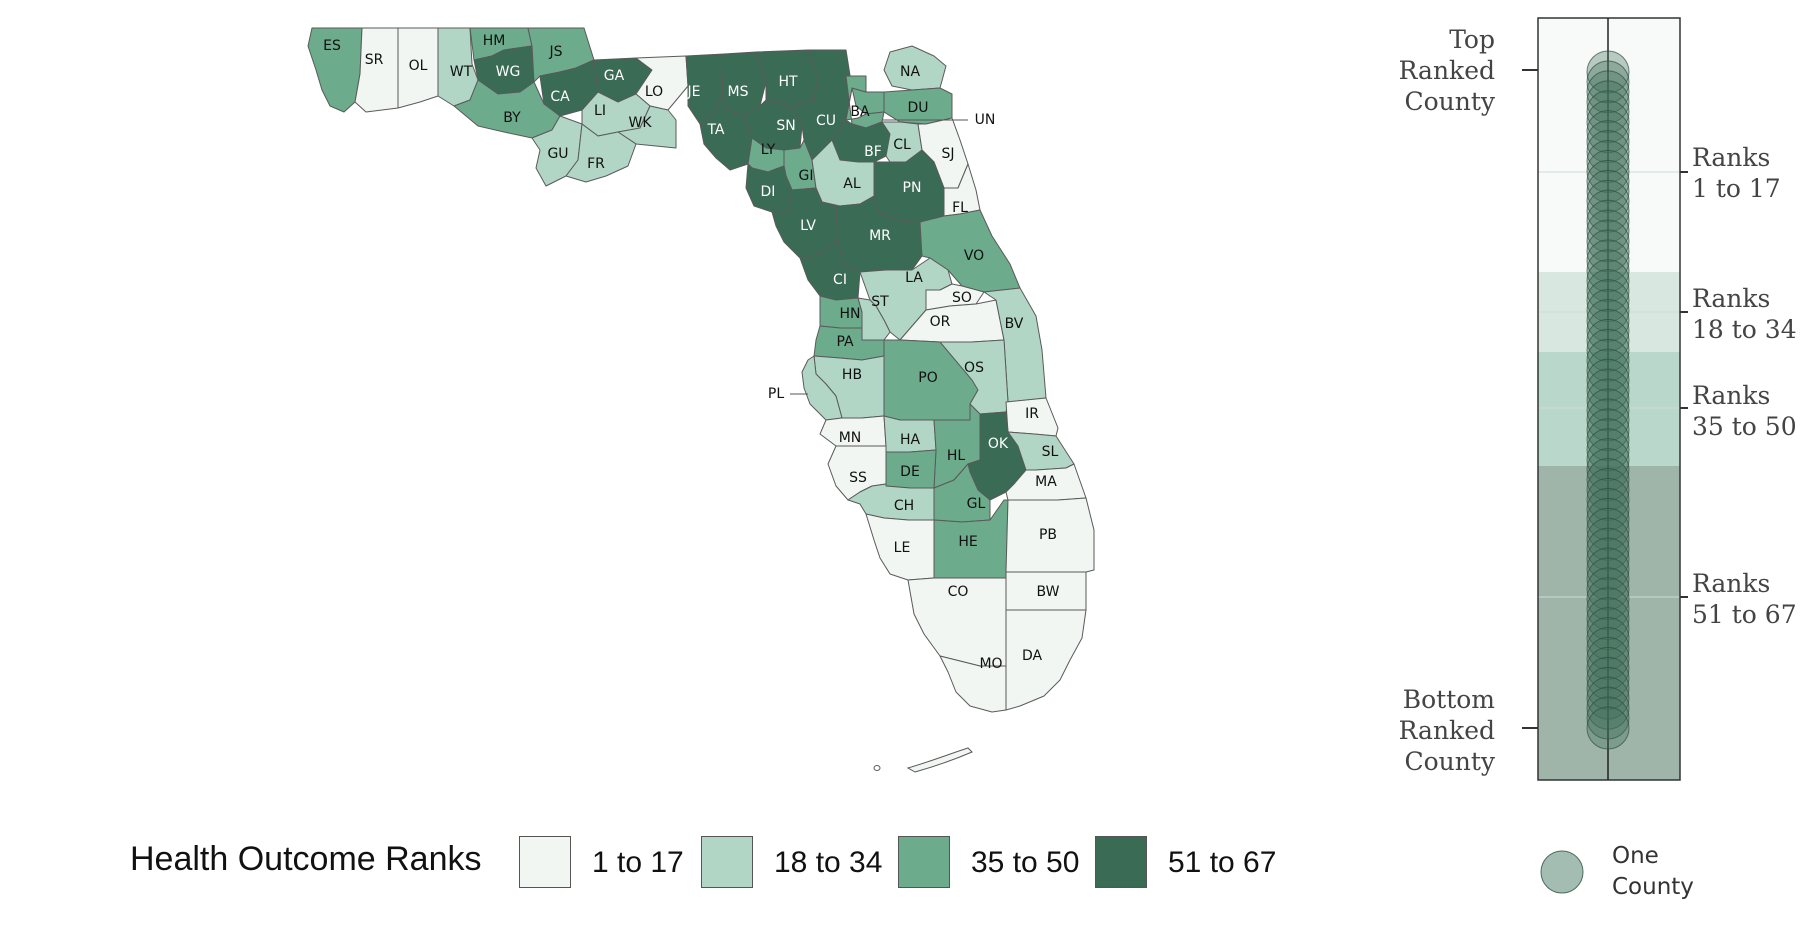 This screenshot has height=935, width=1800. Describe the element at coordinates (852, 184) in the screenshot. I see `county-label-al: AL` at that location.